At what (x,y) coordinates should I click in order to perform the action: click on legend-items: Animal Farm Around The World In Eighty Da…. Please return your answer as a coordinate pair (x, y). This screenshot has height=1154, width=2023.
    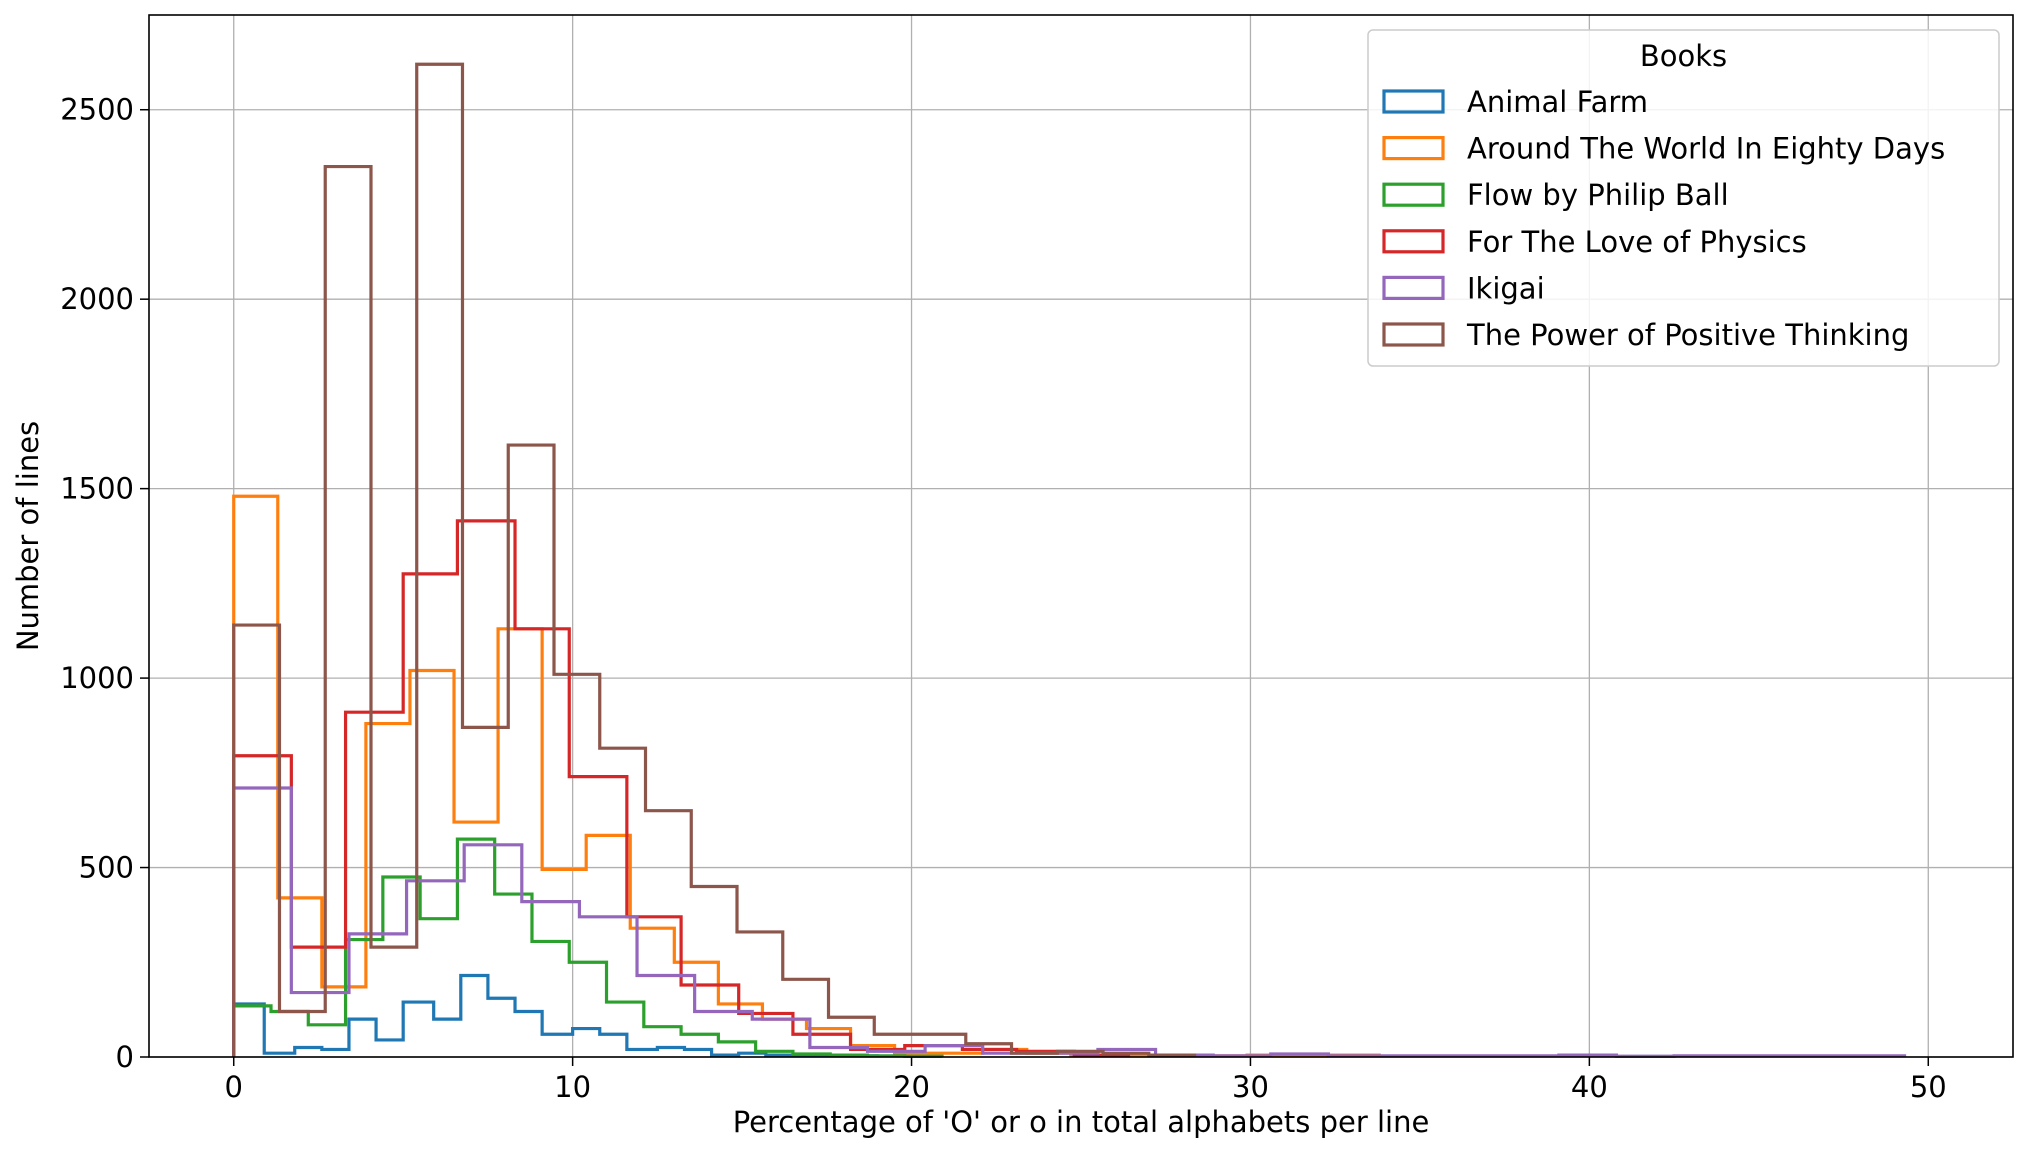
    Looking at the image, I should click on (1663, 218).